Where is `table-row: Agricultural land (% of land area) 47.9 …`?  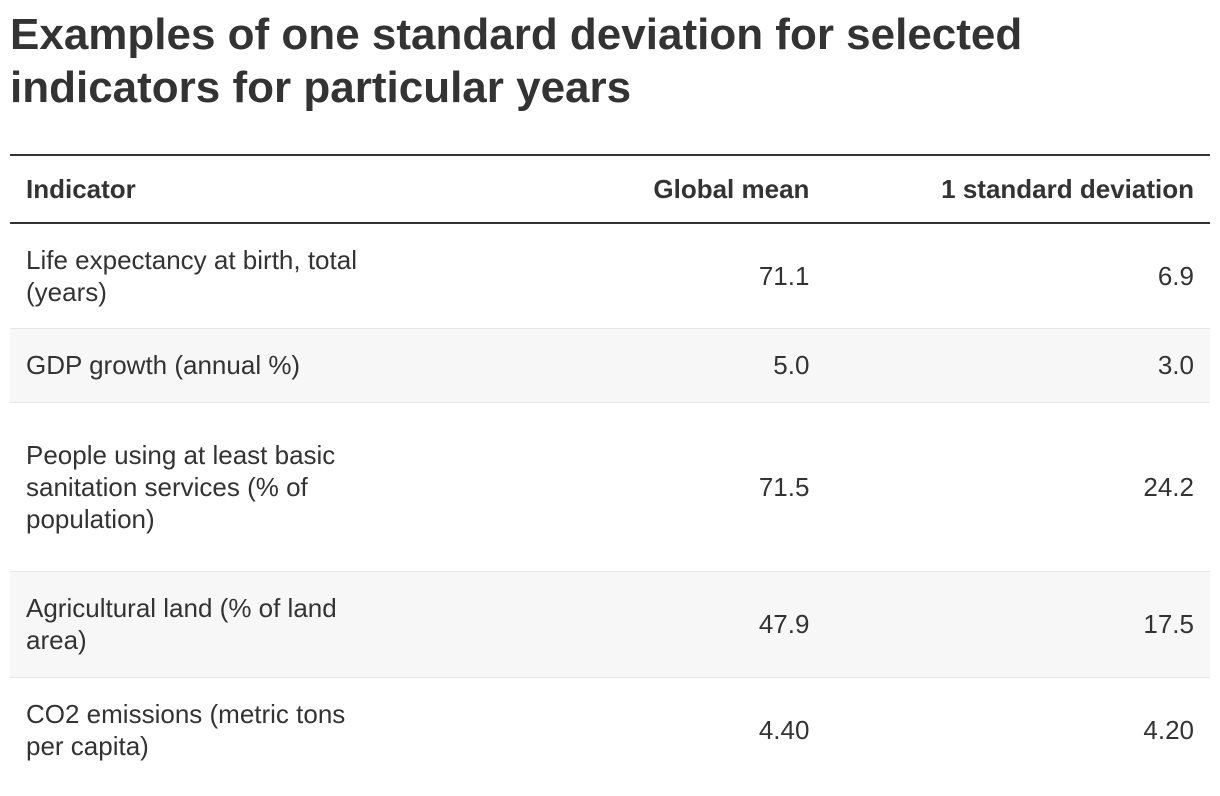
table-row: Agricultural land (% of land area) 47.9 … is located at coordinates (610, 624).